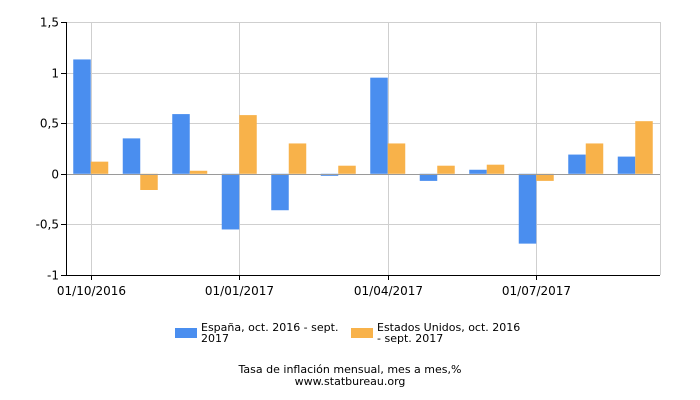 The width and height of the screenshot is (700, 400). What do you see at coordinates (297, 158) in the screenshot?
I see `bar-usa-02-2017` at bounding box center [297, 158].